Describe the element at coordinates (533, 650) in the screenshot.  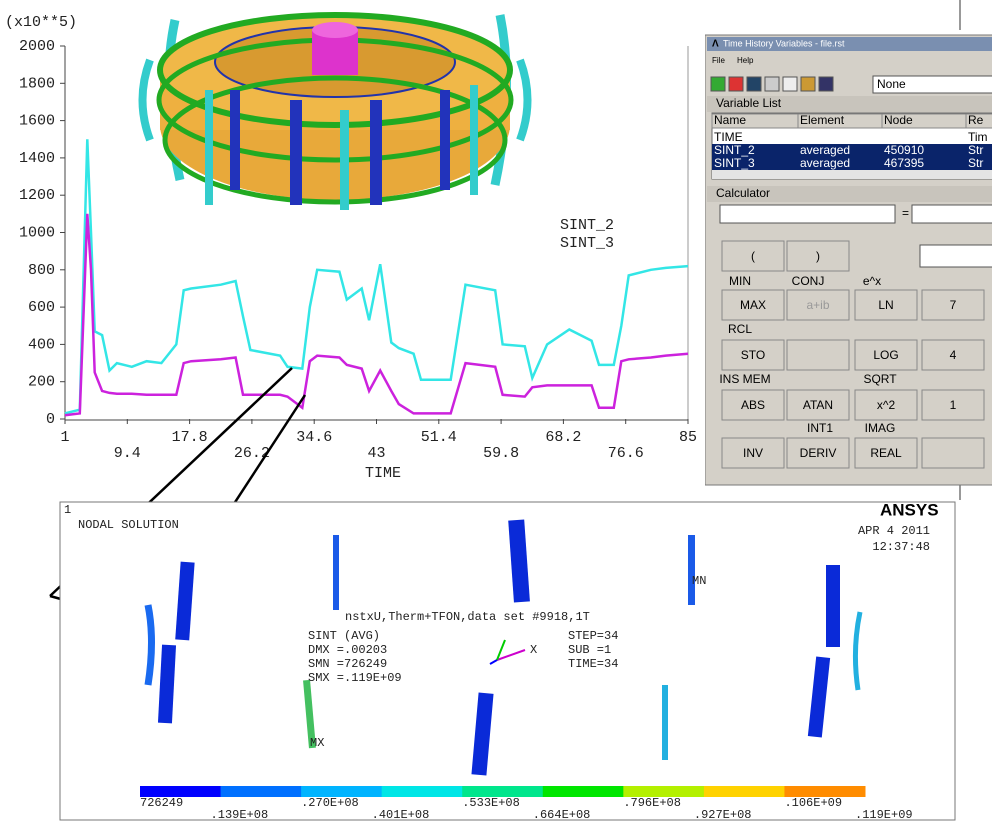
I see `axis-triad-label: X` at that location.